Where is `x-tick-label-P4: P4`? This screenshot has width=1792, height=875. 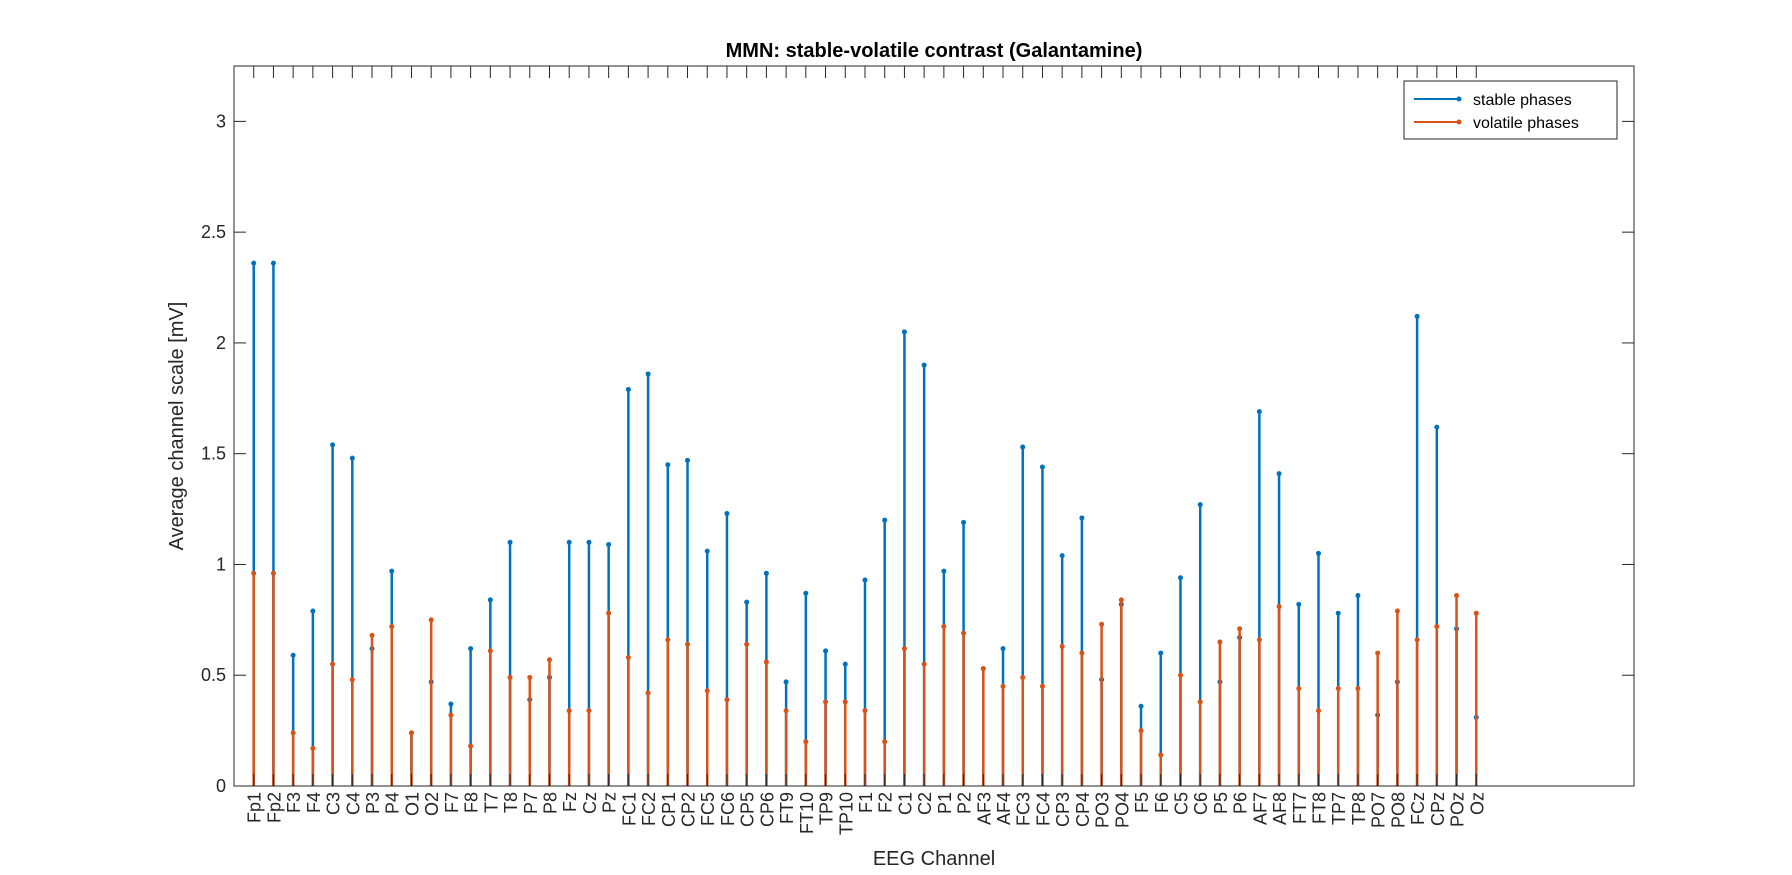 x-tick-label-P4: P4 is located at coordinates (393, 803).